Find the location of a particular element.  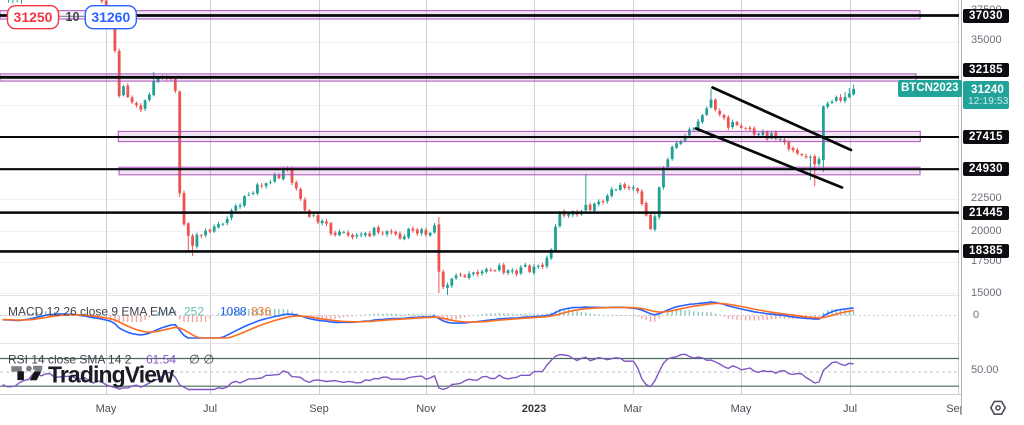

svg-text: 10 is located at coordinates (73, 17).